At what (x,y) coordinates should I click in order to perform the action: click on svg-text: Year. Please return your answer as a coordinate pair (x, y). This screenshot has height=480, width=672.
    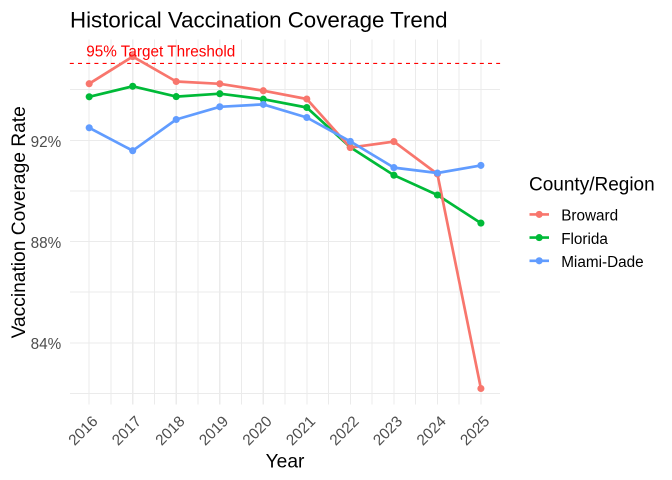
    Looking at the image, I should click on (285, 462).